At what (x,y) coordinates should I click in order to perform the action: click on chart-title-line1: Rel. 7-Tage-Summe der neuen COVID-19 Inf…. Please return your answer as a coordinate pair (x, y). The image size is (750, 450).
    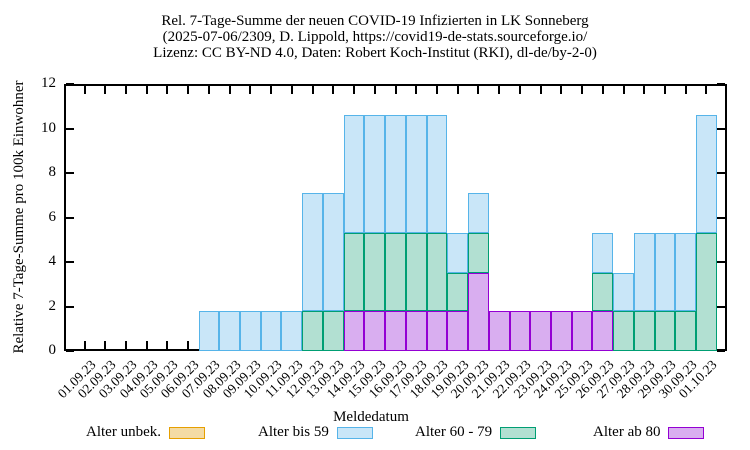
    Looking at the image, I should click on (375, 21).